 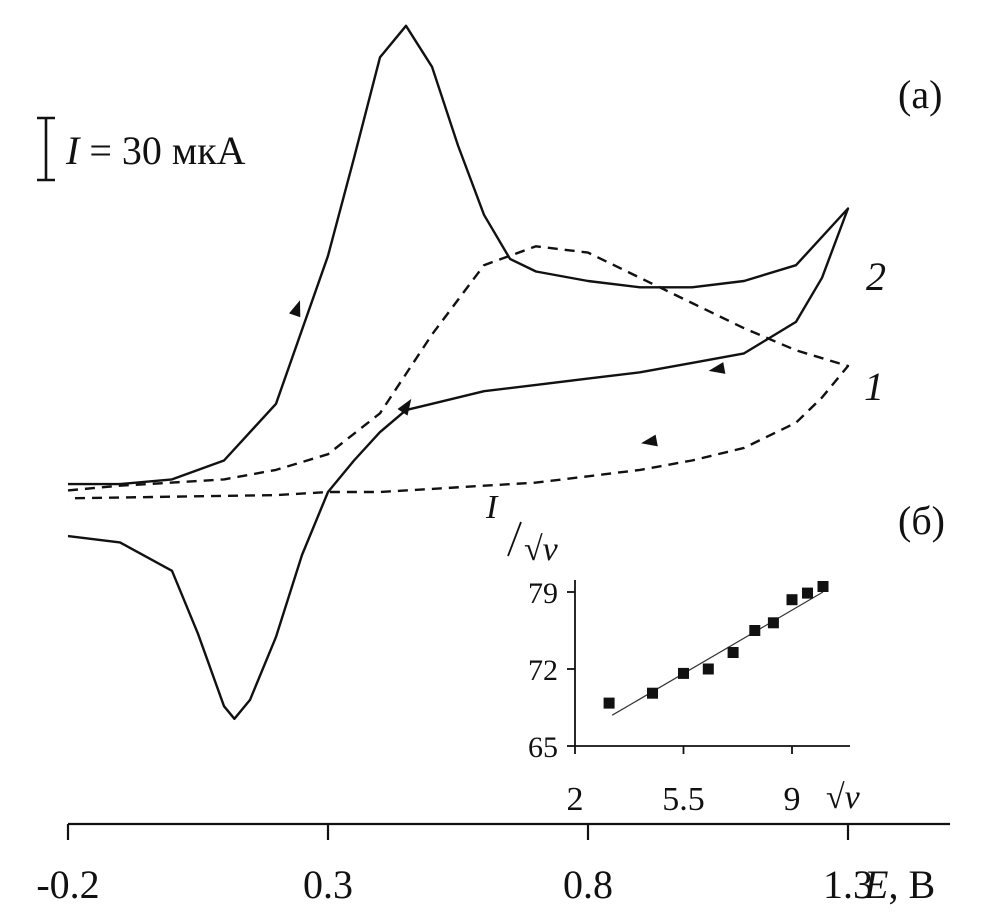 What do you see at coordinates (588, 884) in the screenshot?
I see `x-tick-label-2: 0.8` at bounding box center [588, 884].